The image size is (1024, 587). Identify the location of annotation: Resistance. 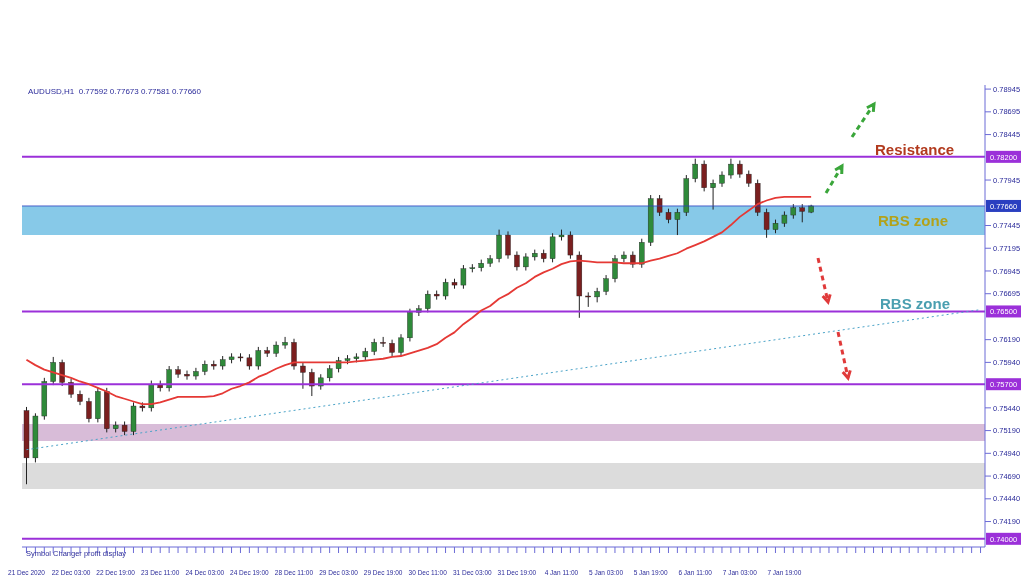
(915, 149).